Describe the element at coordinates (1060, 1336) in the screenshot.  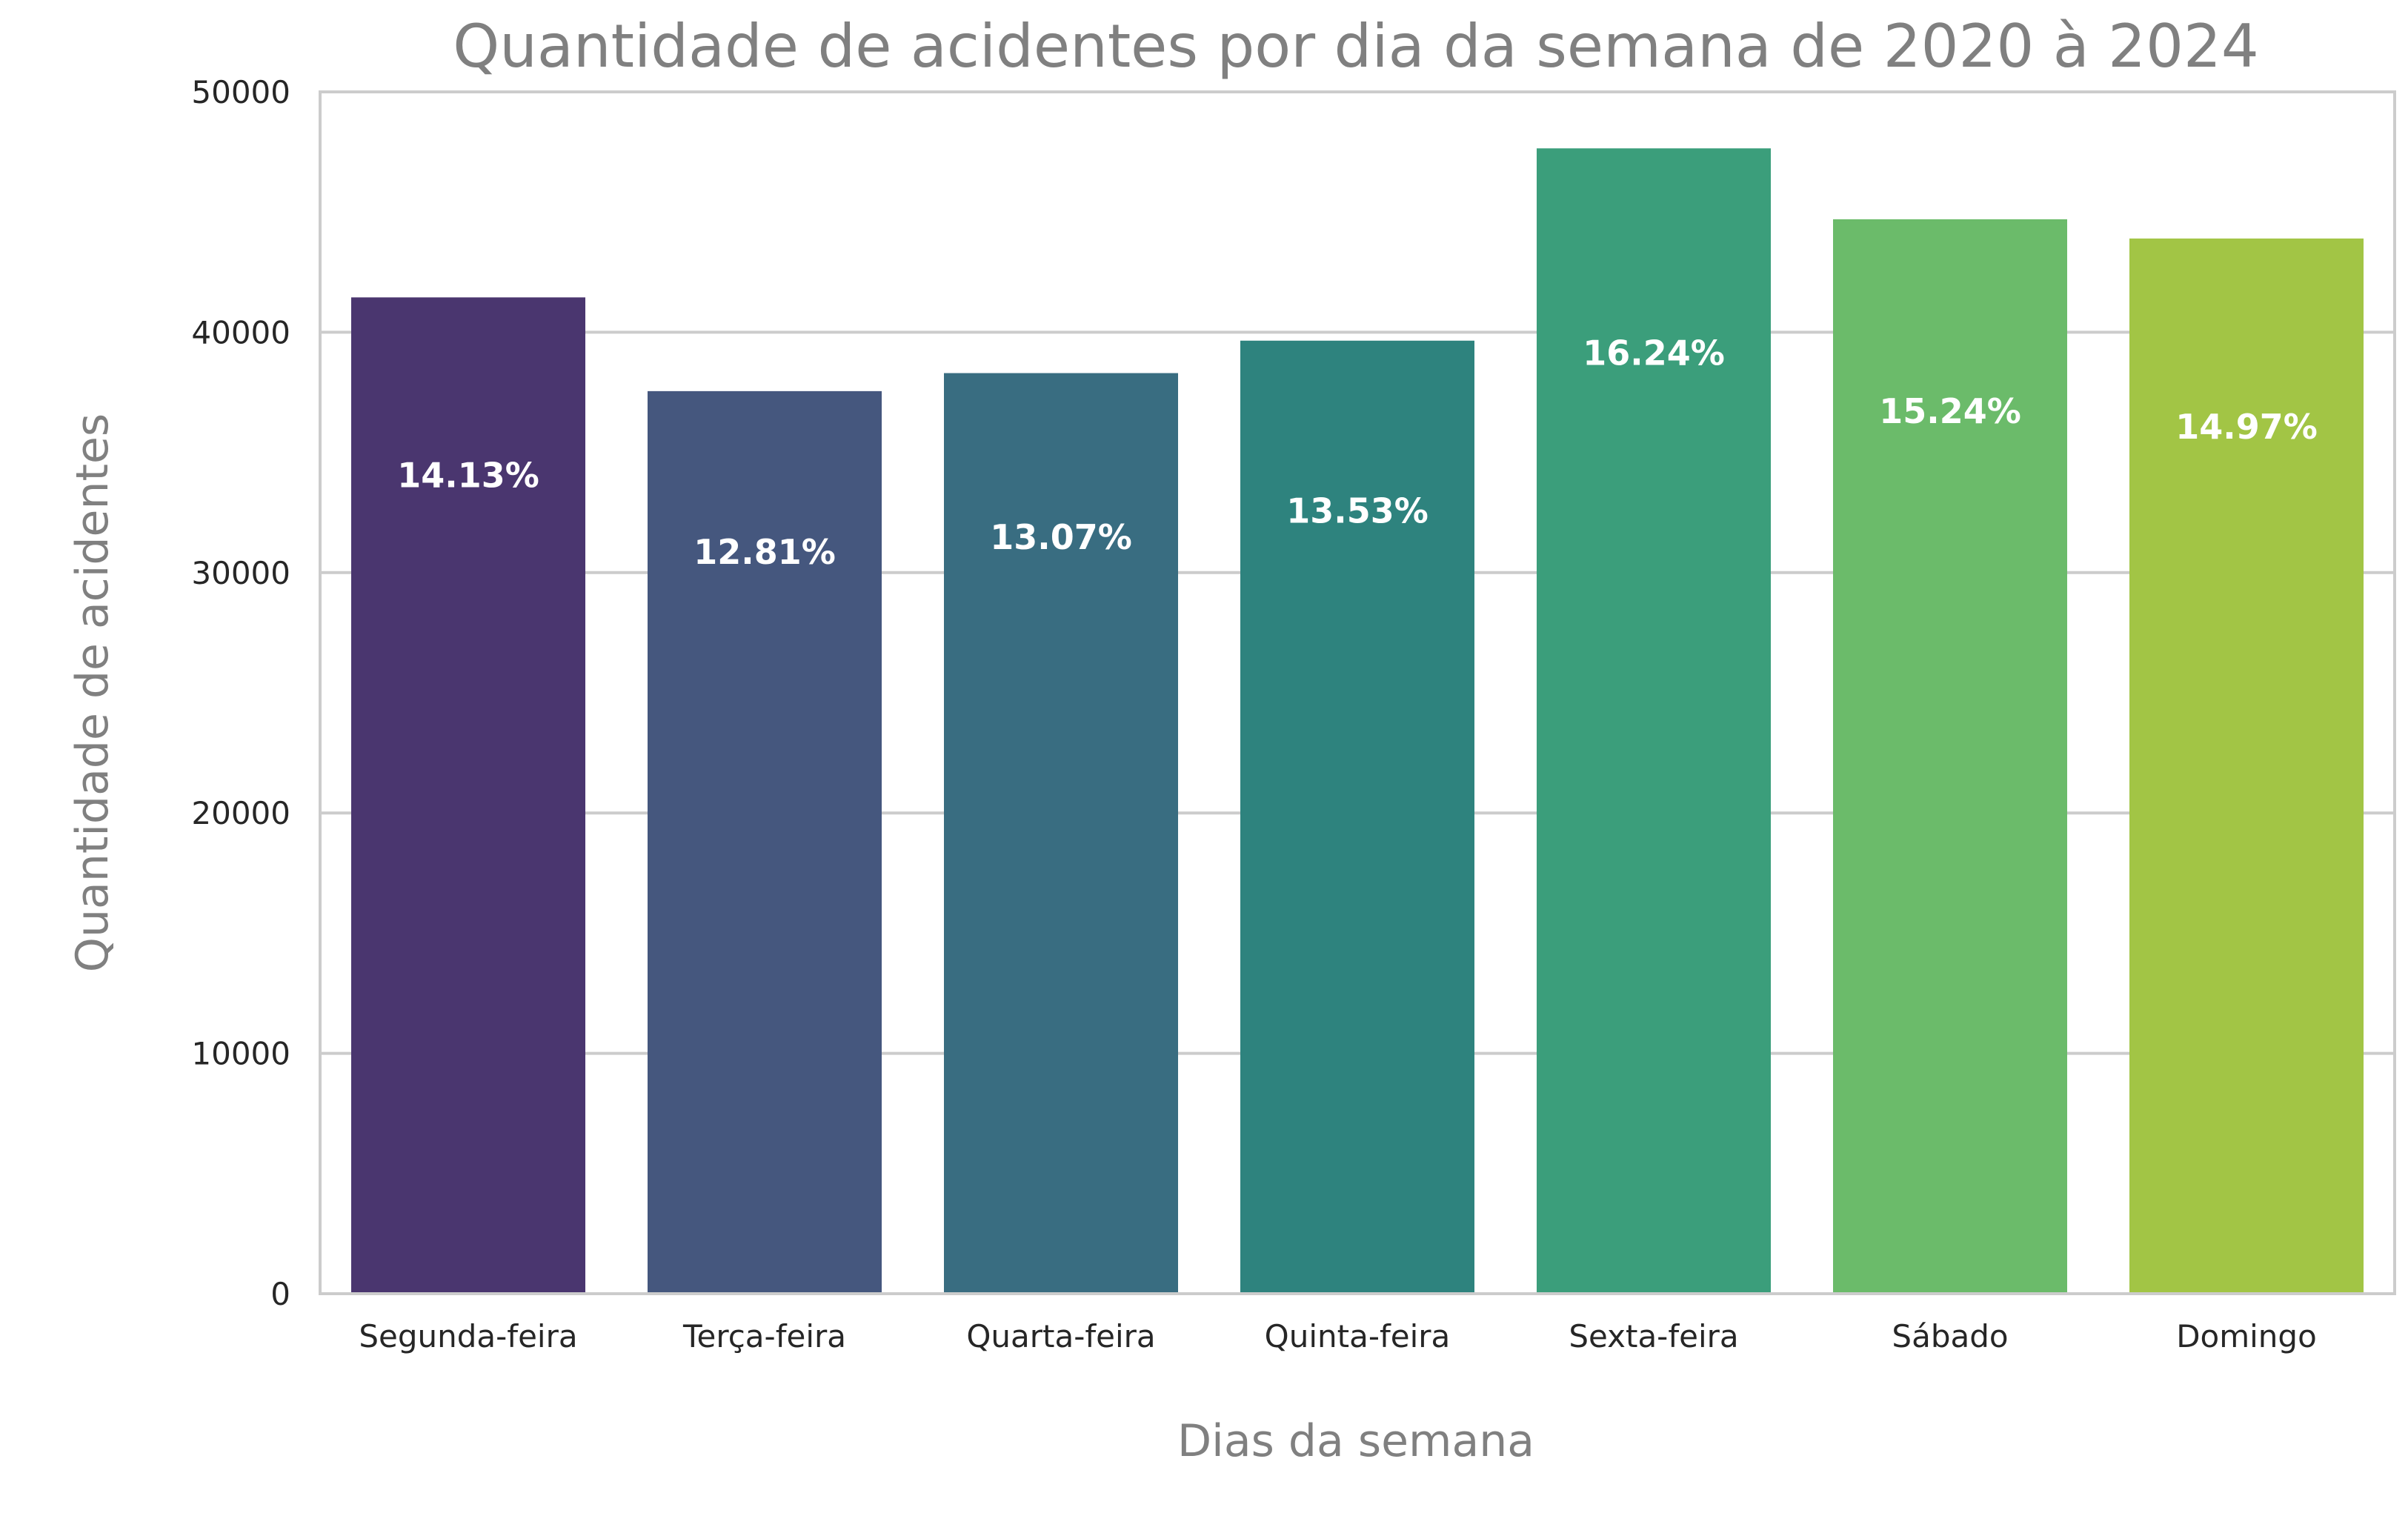
I see `x-tick-label: Quarta-feira` at that location.